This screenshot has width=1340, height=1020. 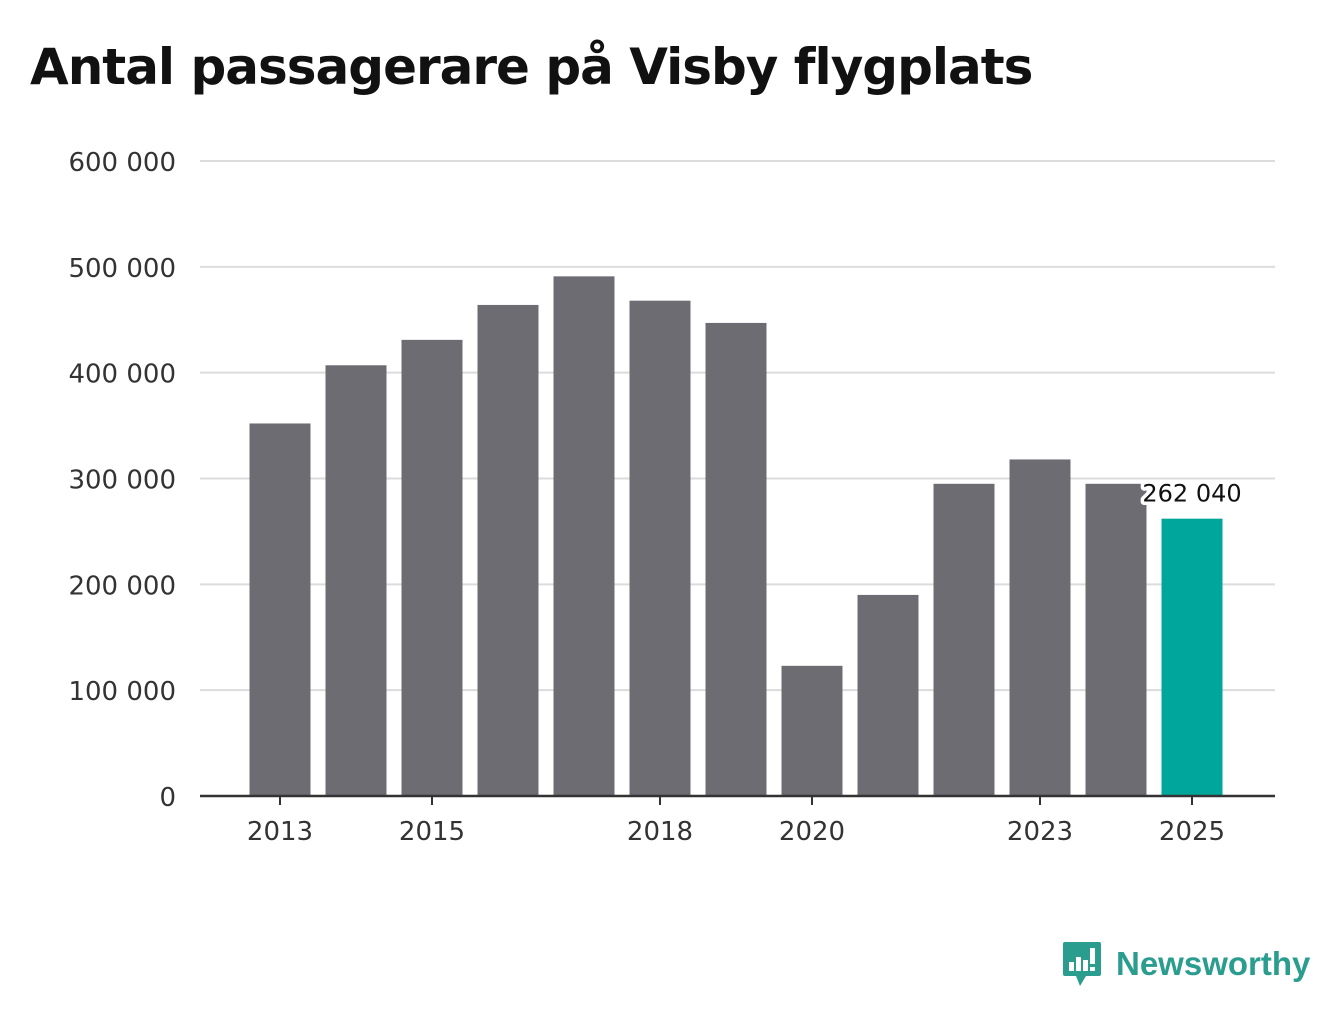 What do you see at coordinates (660, 832) in the screenshot?
I see `x-tick-label: 2018` at bounding box center [660, 832].